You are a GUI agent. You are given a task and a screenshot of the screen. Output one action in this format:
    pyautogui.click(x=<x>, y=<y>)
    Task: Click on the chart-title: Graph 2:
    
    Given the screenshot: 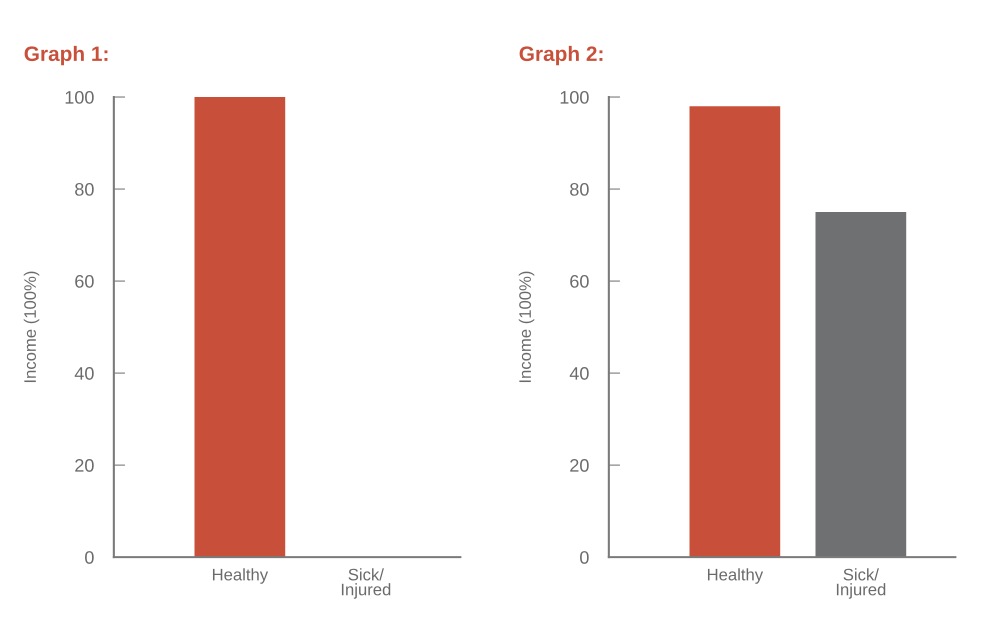 What is the action you would take?
    pyautogui.click(x=561, y=56)
    